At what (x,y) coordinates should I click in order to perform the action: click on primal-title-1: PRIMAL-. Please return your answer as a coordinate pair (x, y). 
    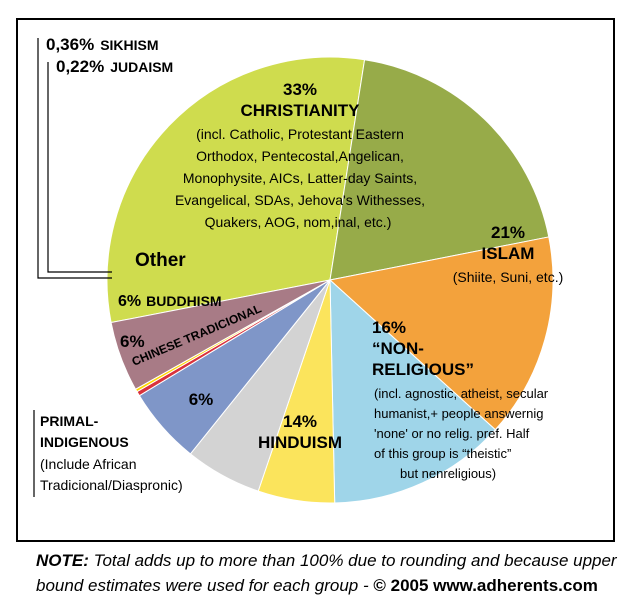
    Looking at the image, I should click on (69, 421).